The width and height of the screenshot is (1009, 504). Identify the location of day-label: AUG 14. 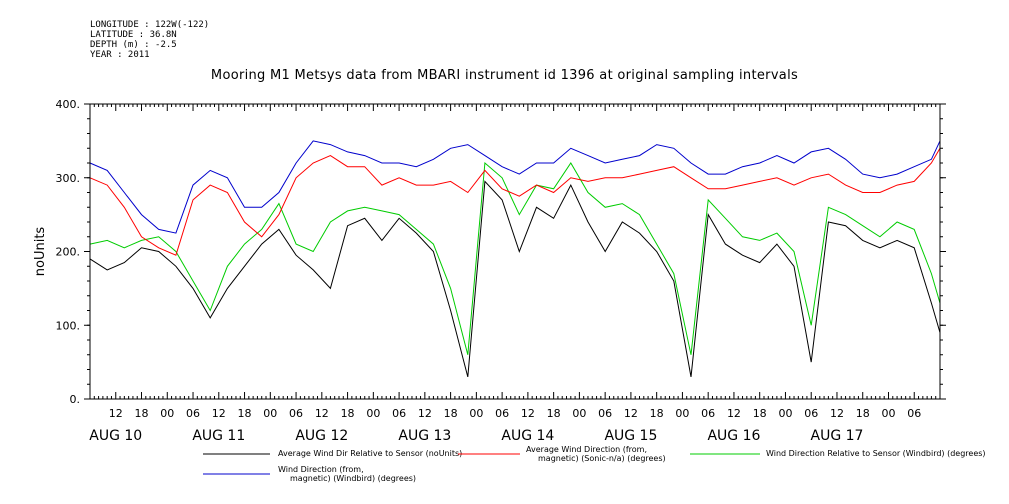
(527, 436).